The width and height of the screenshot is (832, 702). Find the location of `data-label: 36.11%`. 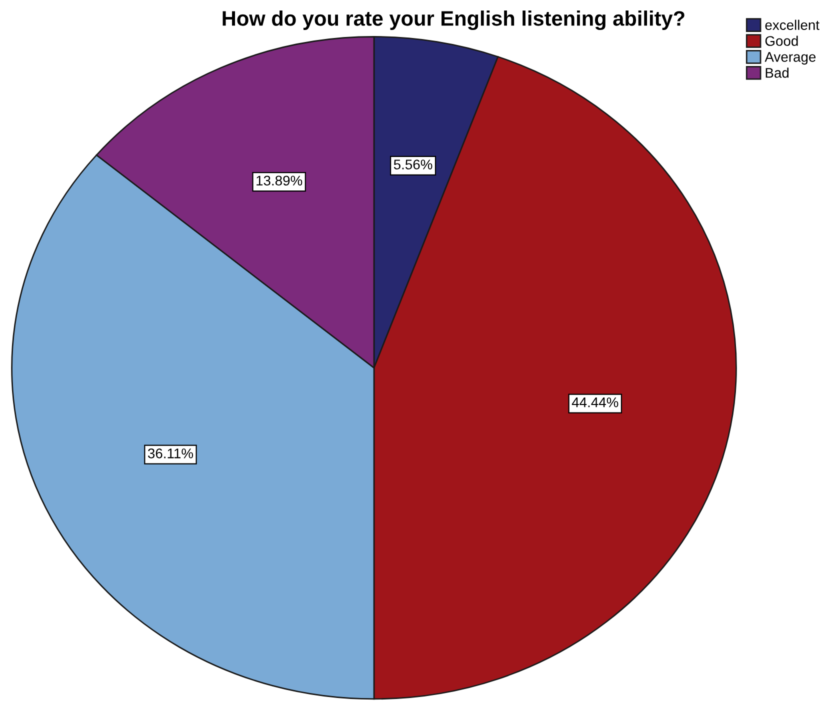

data-label: 36.11% is located at coordinates (171, 453).